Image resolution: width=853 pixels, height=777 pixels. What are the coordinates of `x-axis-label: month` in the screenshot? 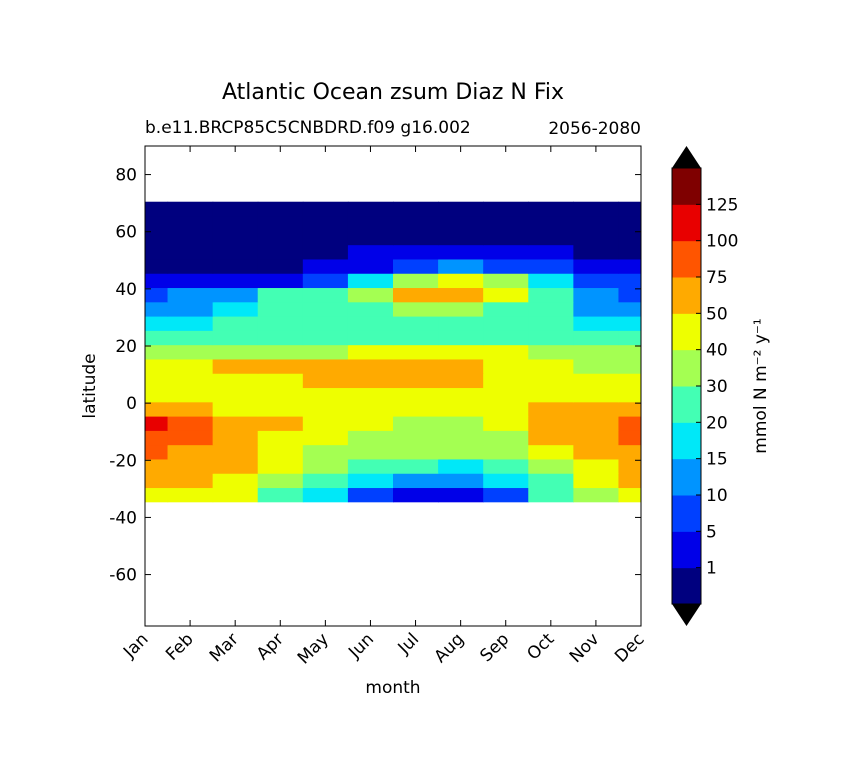 It's located at (392, 688).